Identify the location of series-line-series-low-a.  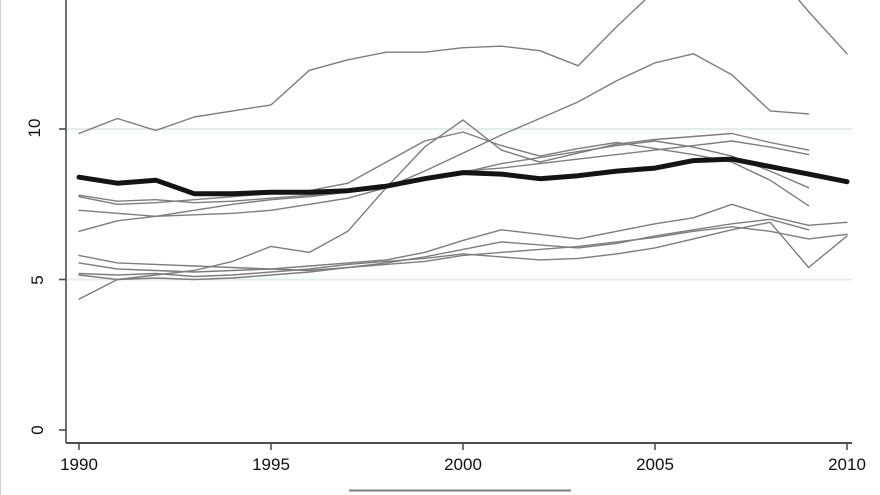
(463, 236).